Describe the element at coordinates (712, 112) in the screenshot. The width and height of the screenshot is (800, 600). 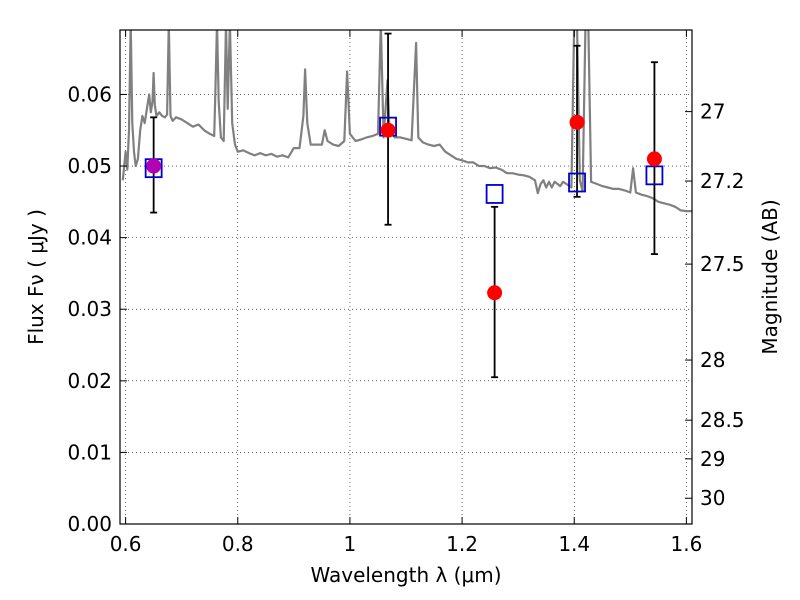
I see `y2-tick-label: 27` at that location.